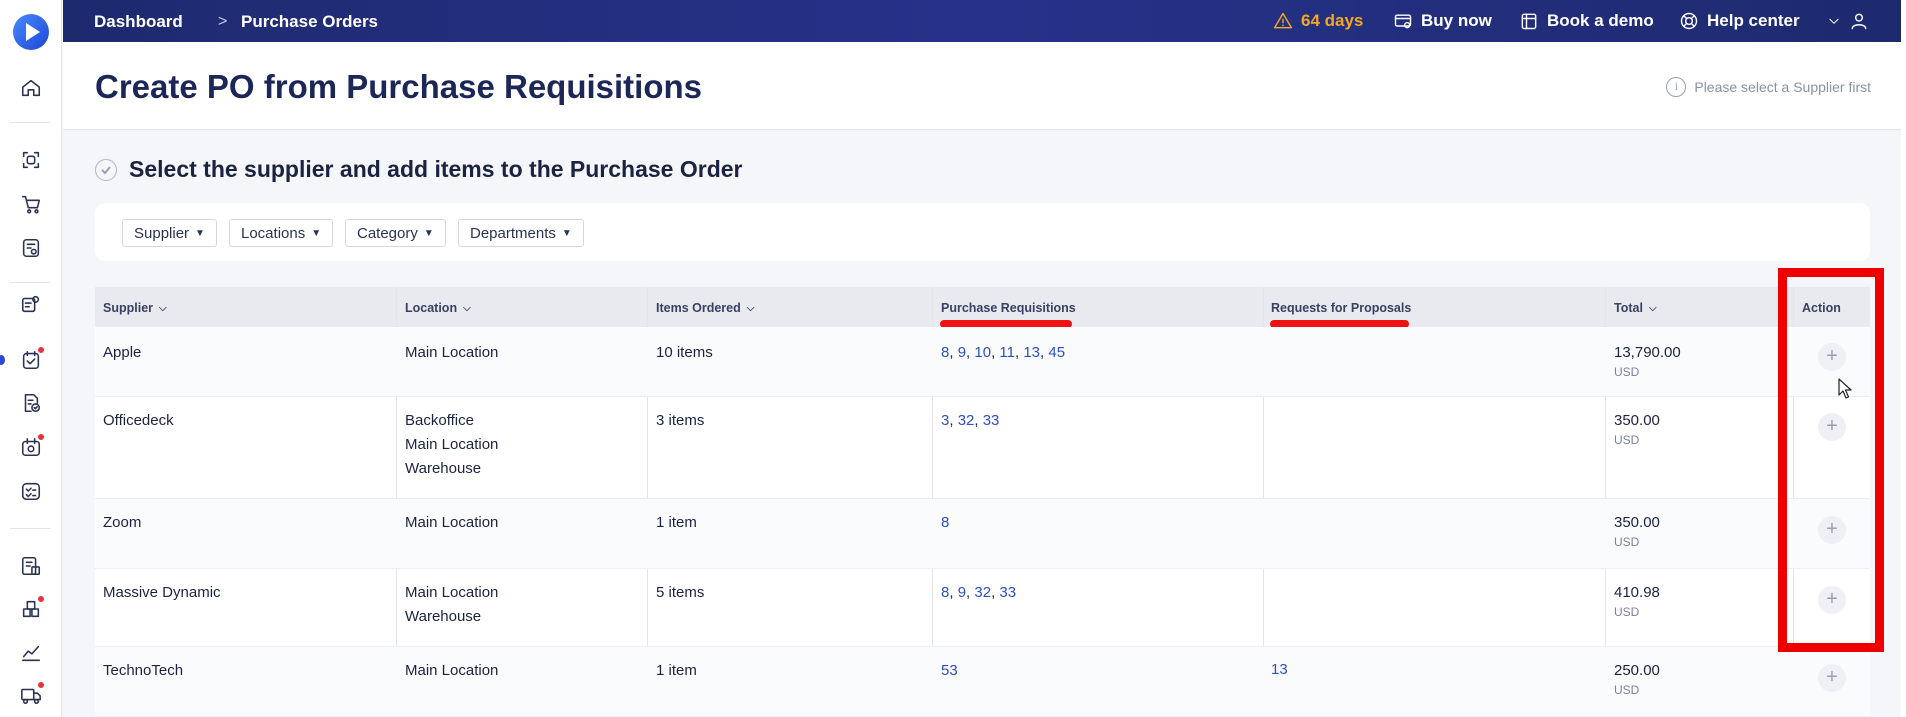 This screenshot has width=1906, height=717. What do you see at coordinates (162, 592) in the screenshot?
I see `supplier-name: Massive Dynamic` at bounding box center [162, 592].